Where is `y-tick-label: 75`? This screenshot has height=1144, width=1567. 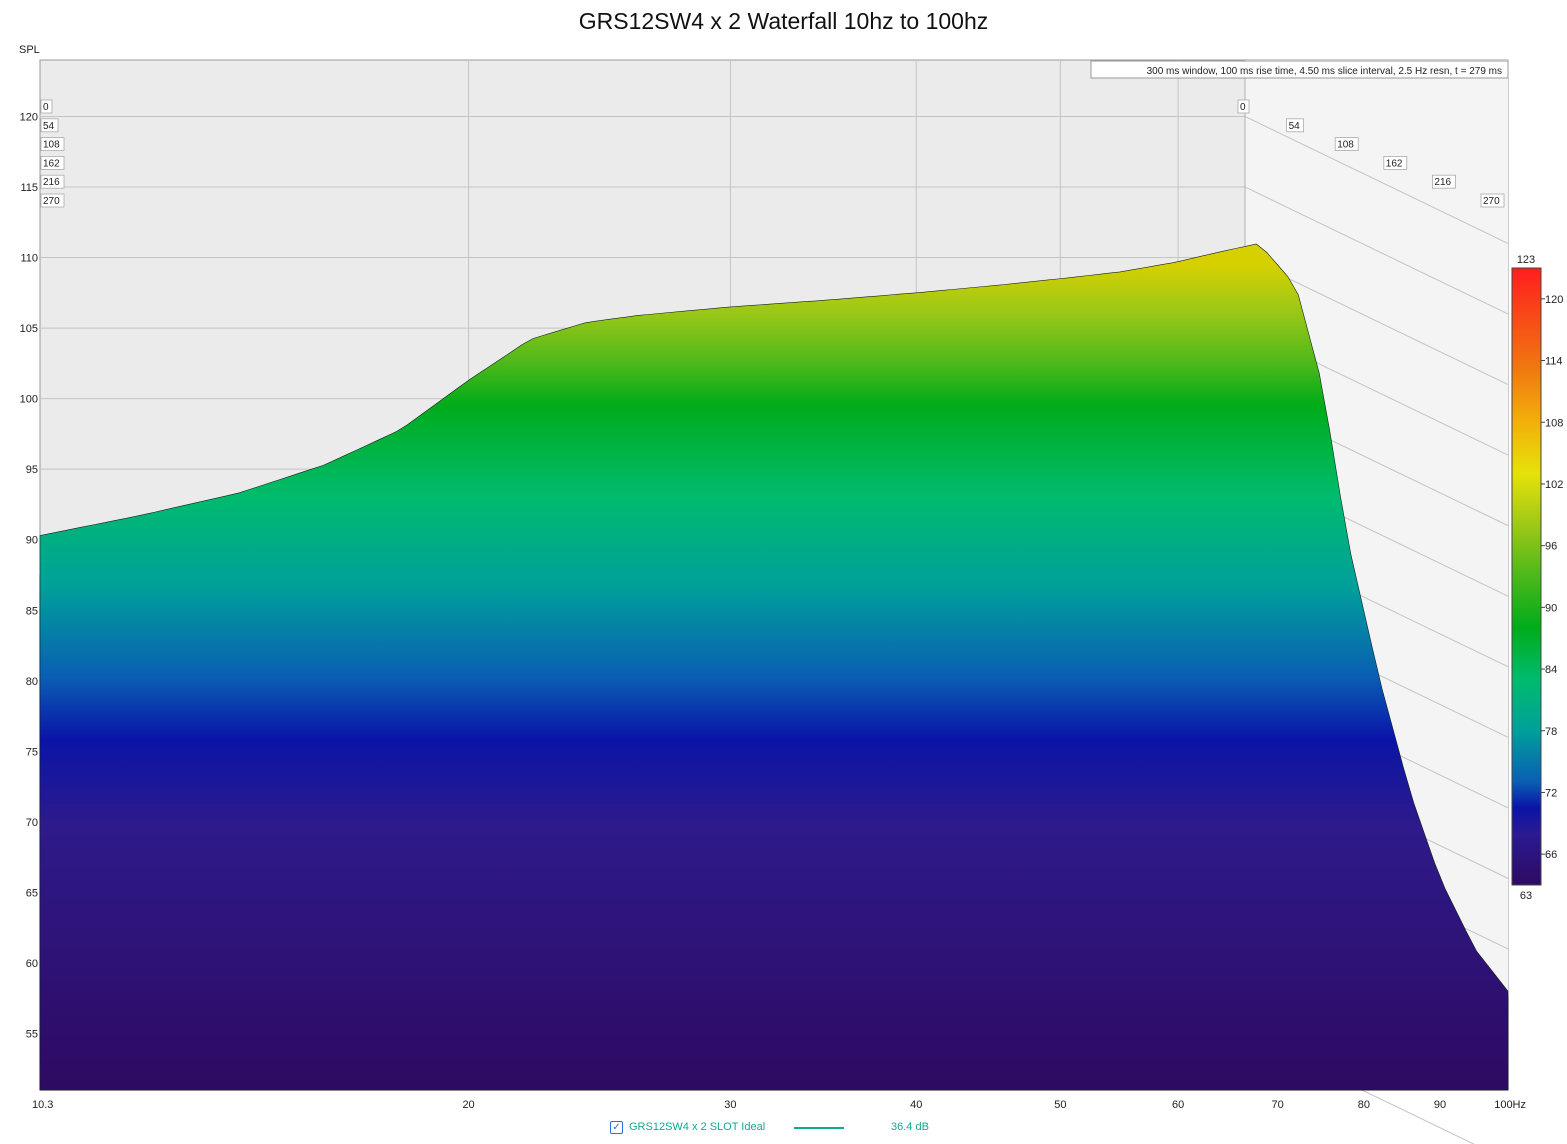 y-tick-label: 75 is located at coordinates (32, 752).